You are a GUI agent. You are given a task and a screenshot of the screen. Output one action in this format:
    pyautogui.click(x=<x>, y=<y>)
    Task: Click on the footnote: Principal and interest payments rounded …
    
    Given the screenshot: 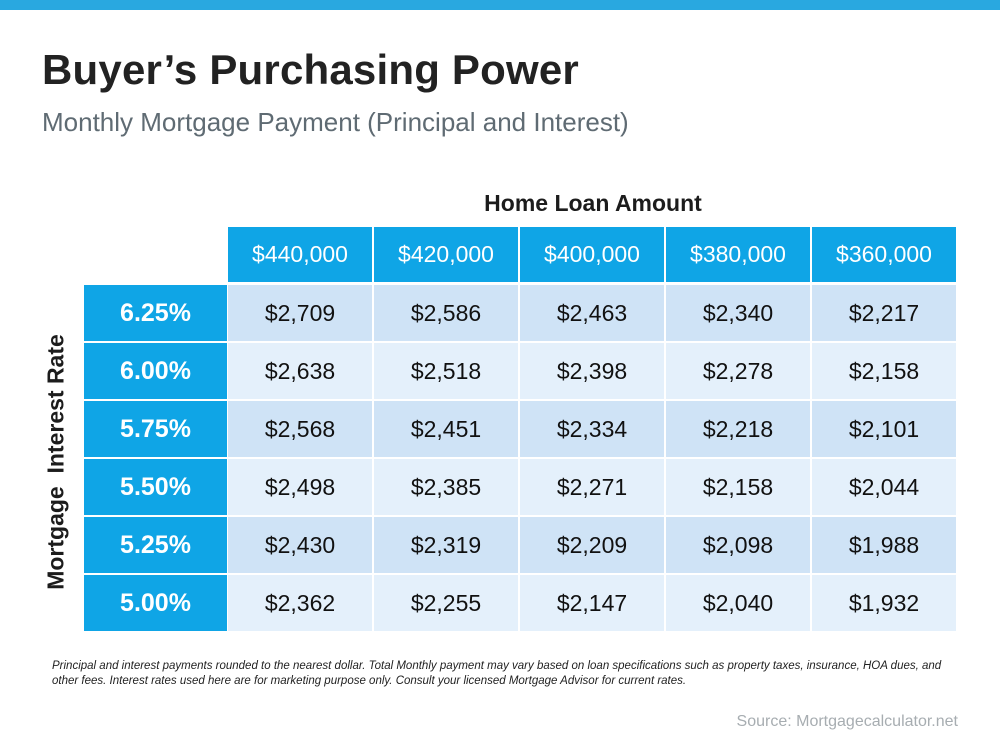 What is the action you would take?
    pyautogui.click(x=497, y=673)
    